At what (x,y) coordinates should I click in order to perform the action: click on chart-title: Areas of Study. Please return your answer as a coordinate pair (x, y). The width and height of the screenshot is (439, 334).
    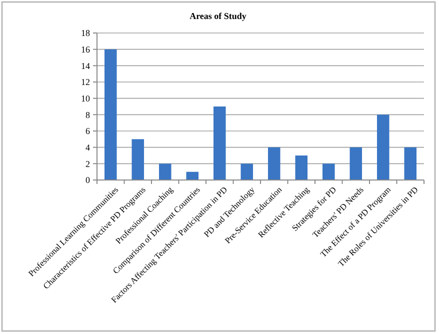
    Looking at the image, I should click on (218, 16).